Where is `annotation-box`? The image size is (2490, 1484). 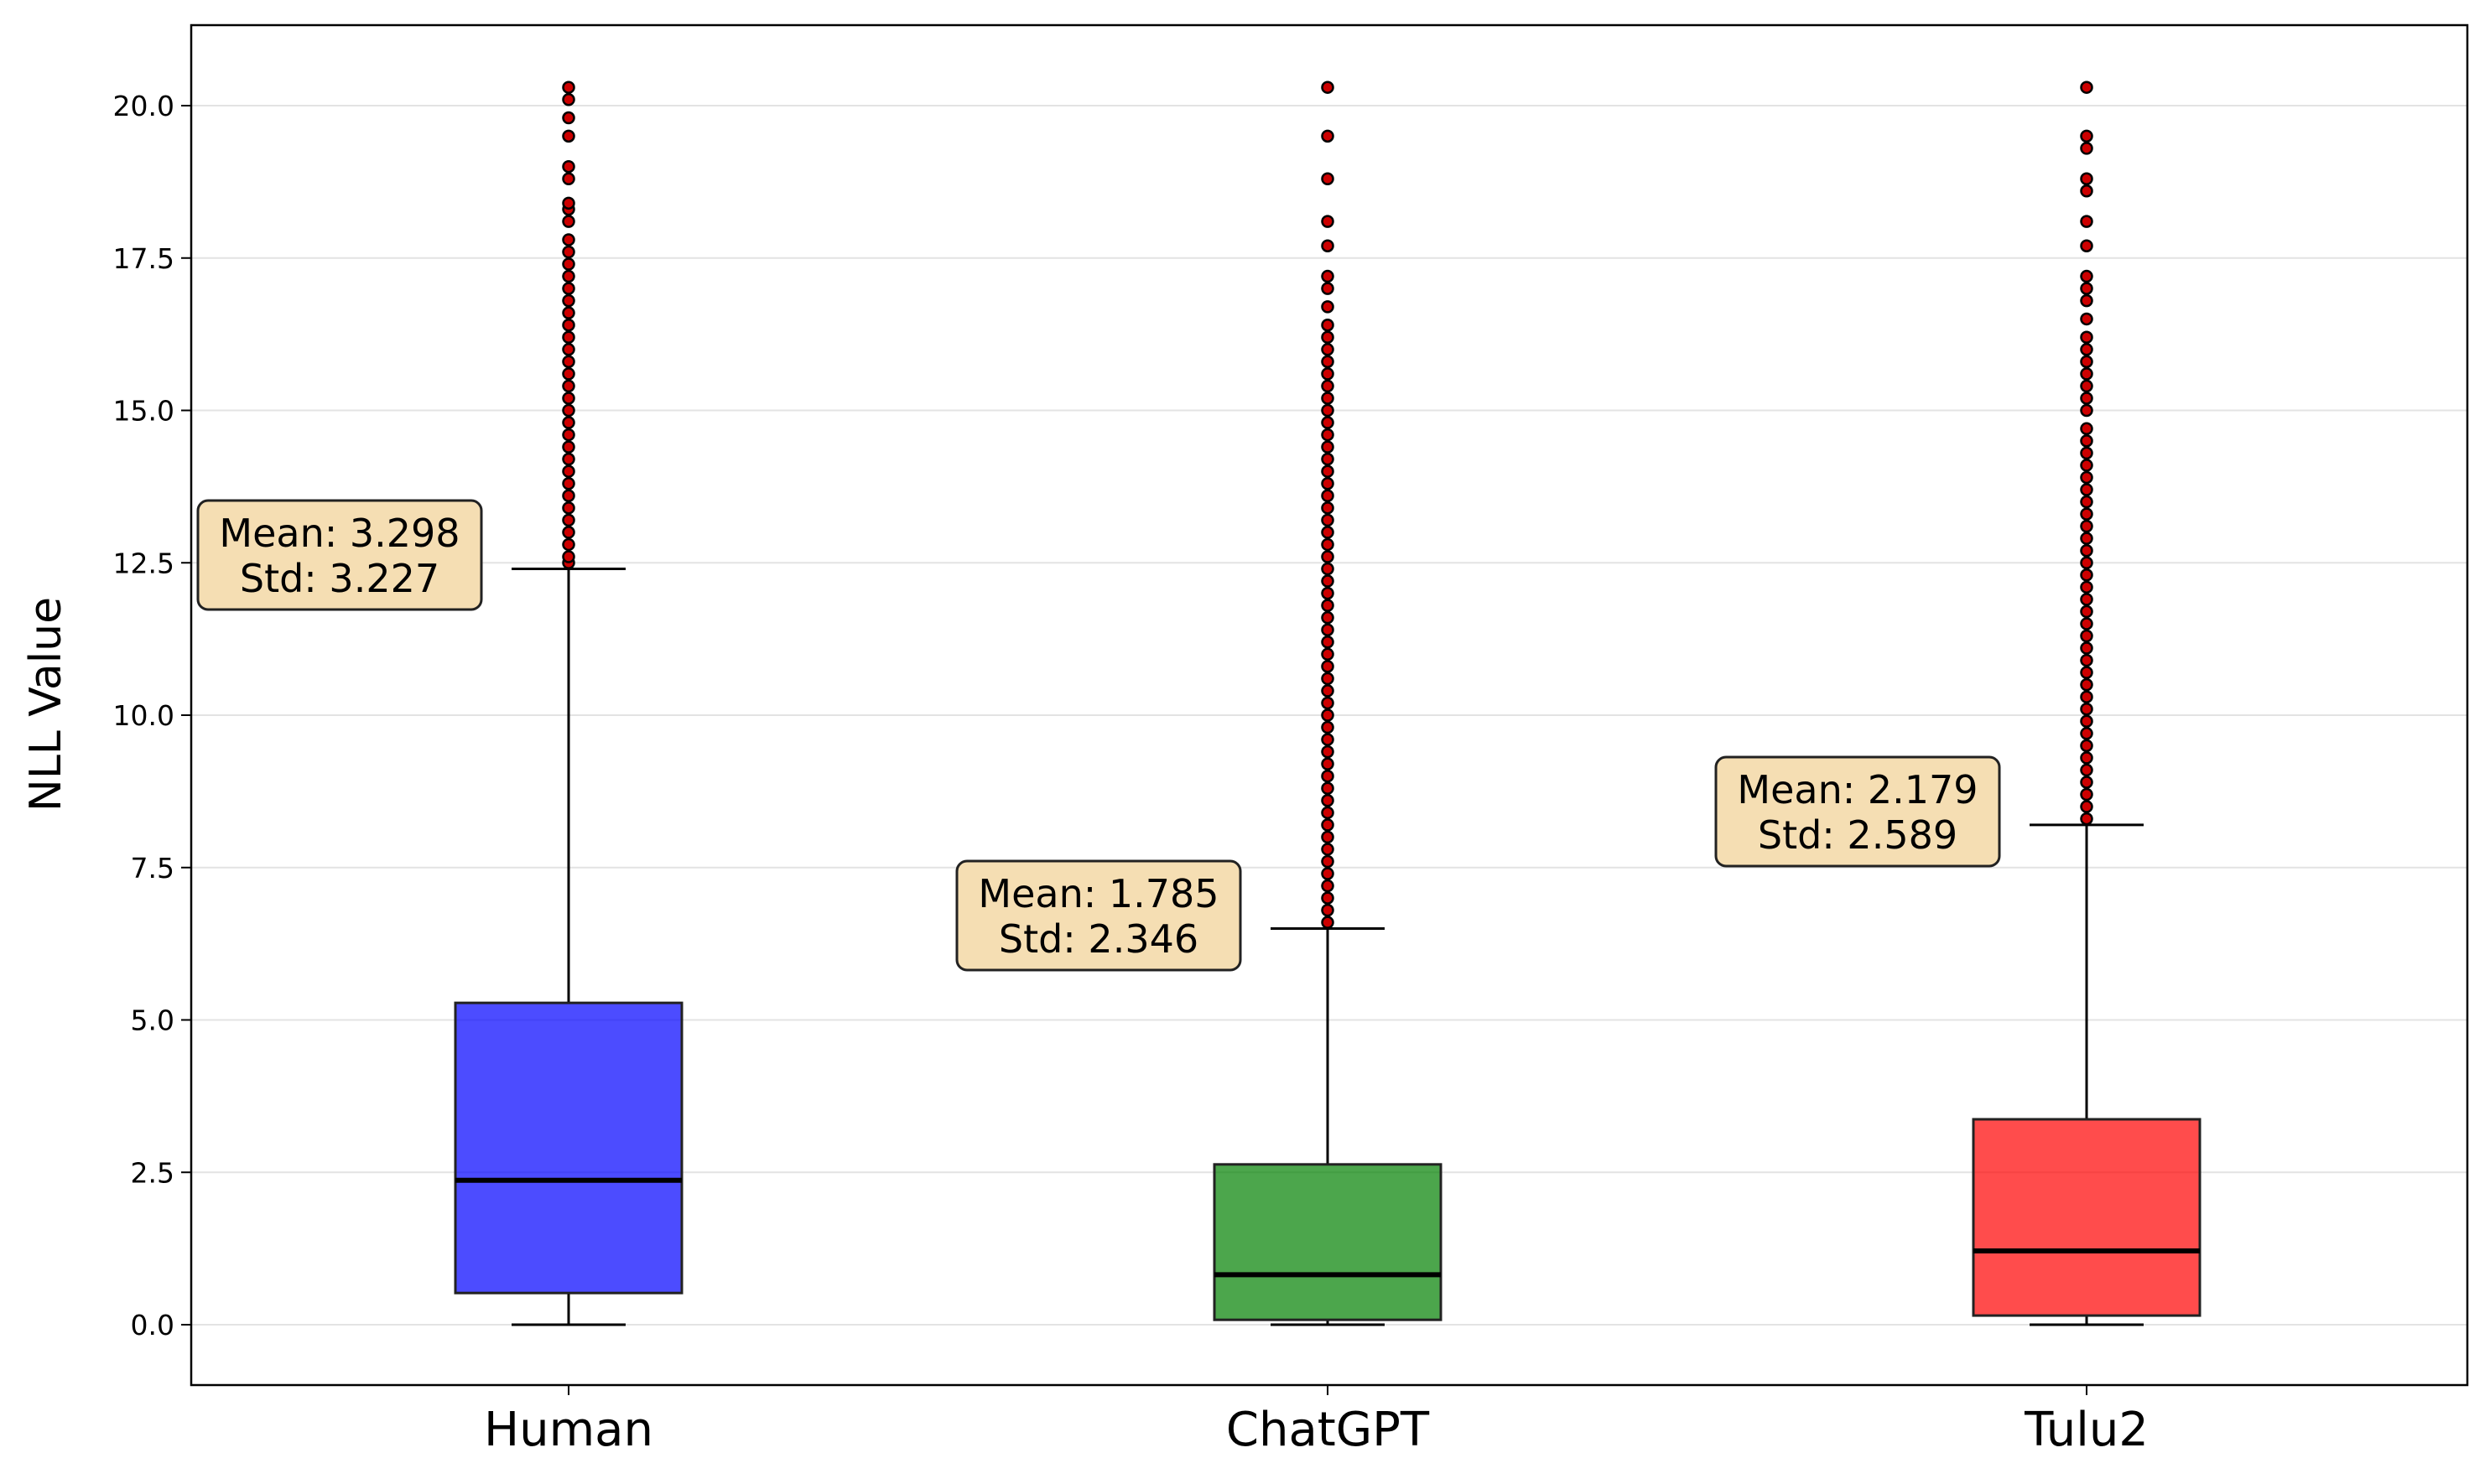 annotation-box is located at coordinates (1098, 915).